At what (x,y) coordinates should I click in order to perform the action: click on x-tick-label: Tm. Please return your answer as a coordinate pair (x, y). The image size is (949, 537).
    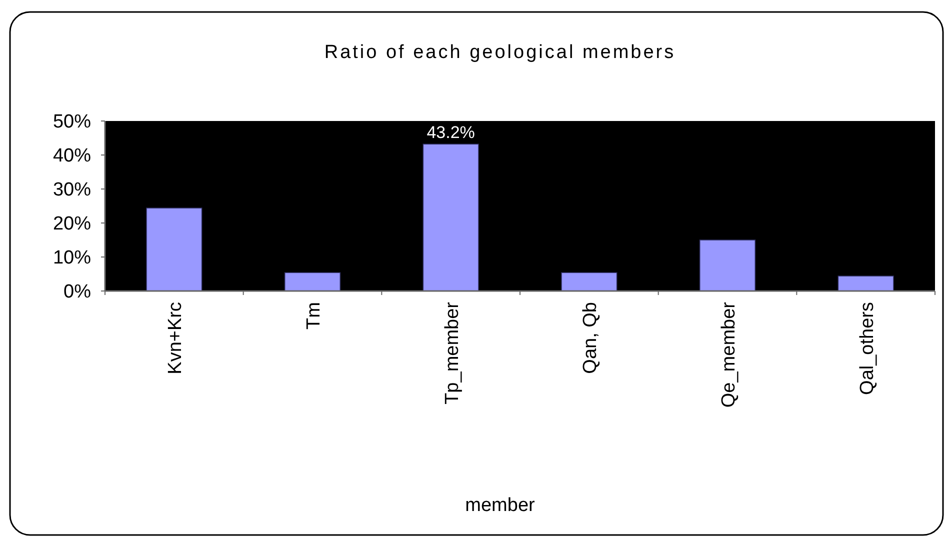
    Looking at the image, I should click on (314, 316).